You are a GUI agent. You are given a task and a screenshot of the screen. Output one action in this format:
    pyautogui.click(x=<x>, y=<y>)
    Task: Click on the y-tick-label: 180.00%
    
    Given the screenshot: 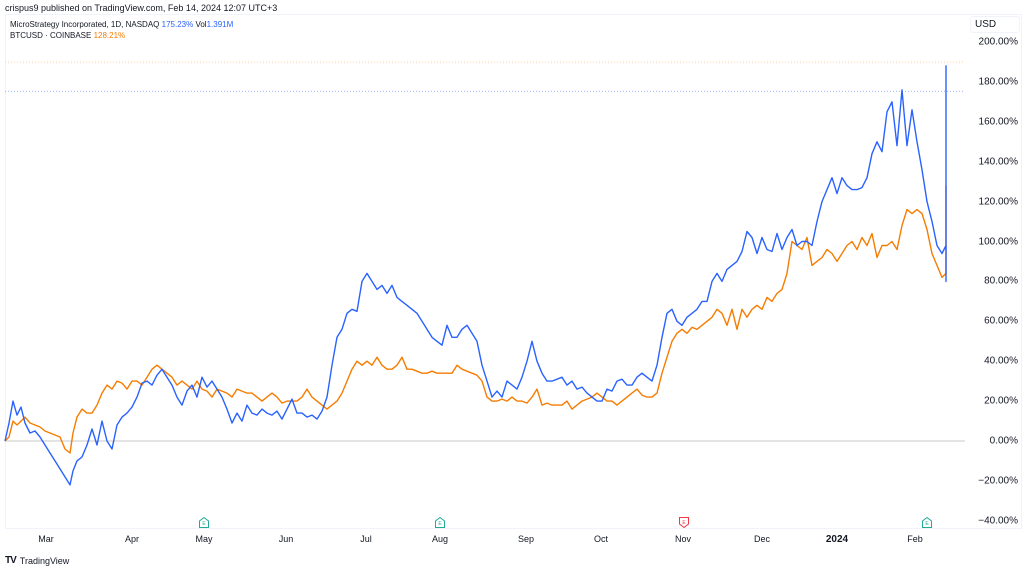 What is the action you would take?
    pyautogui.click(x=998, y=82)
    